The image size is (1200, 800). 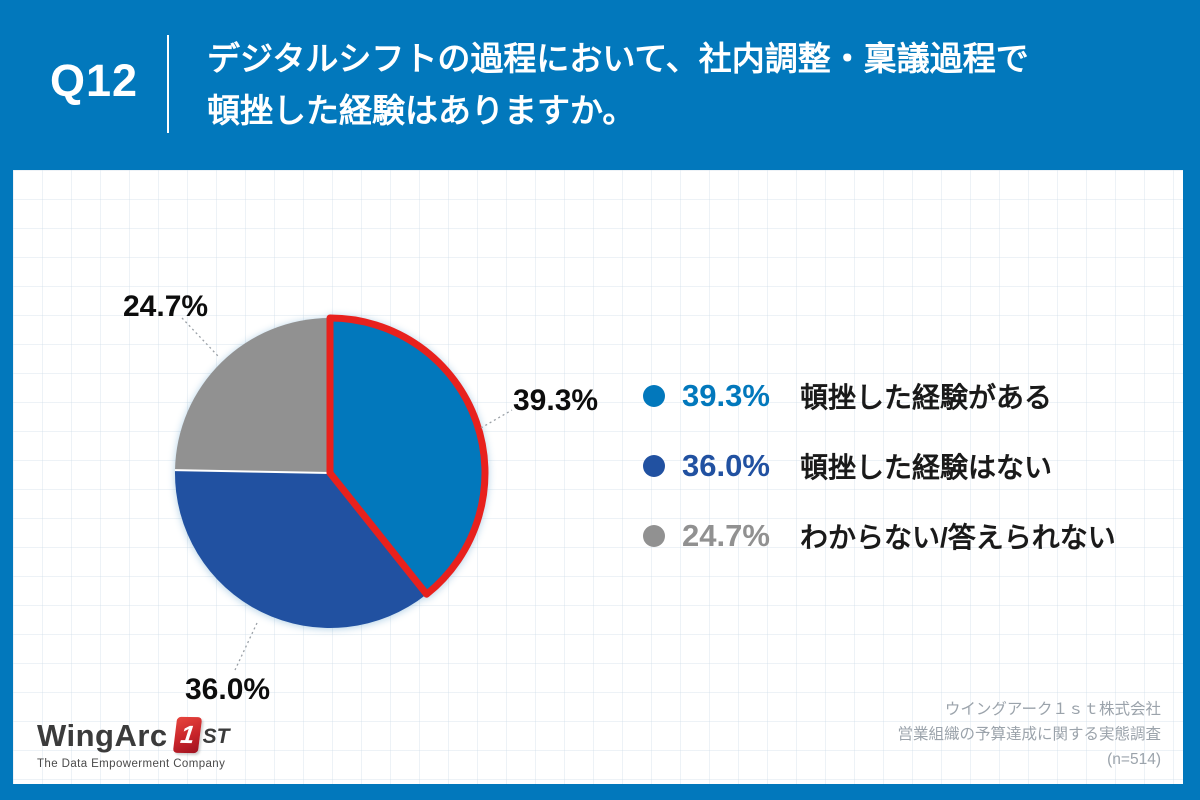 I want to click on survey-source: ウイングアーク１ｓｔ株式会社 営業組織の予算達成に関する実態調査 (n=514), so click(x=1029, y=734).